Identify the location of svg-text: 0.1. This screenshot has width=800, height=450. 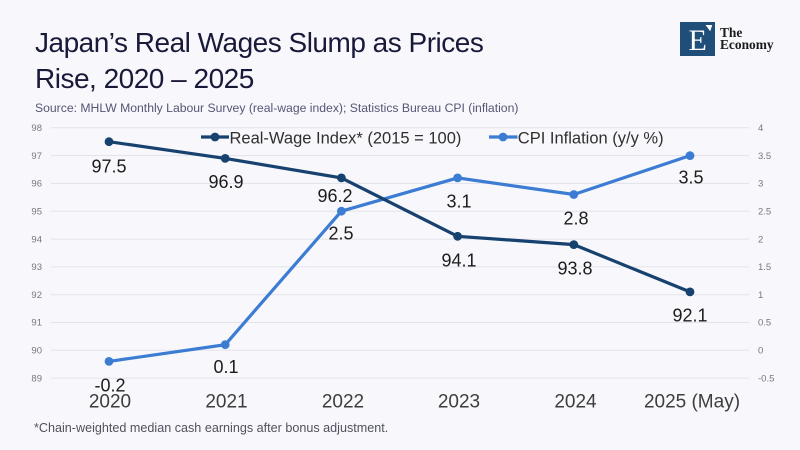
(225, 367).